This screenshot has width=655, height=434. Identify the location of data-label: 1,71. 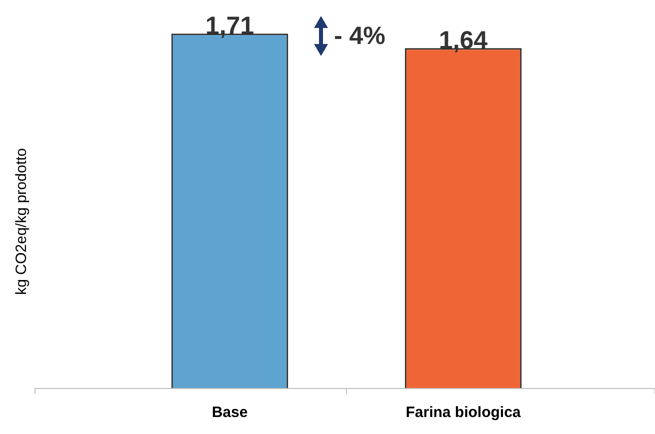
(229, 26).